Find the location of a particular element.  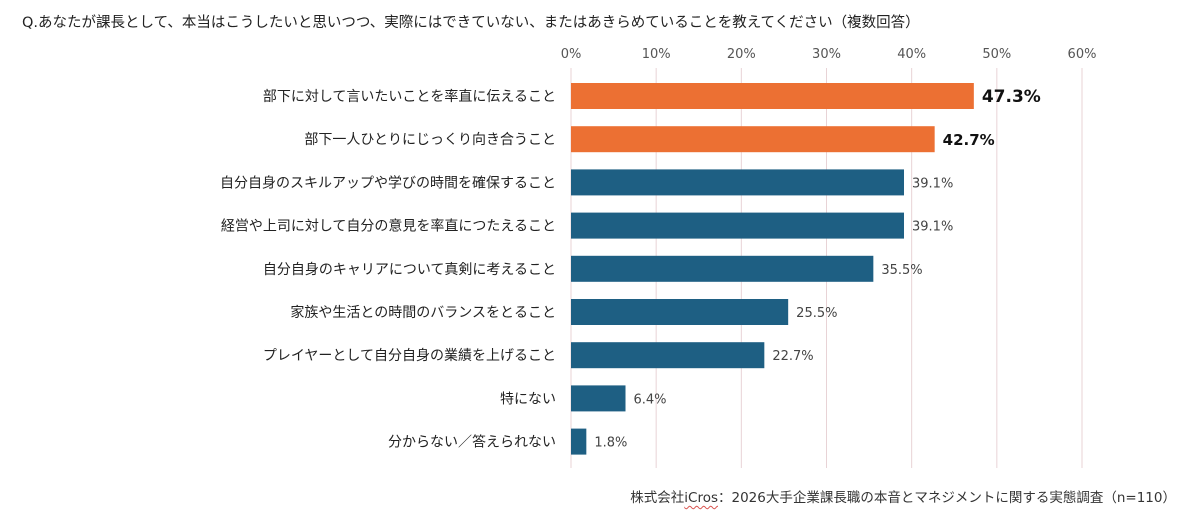

value-label: 22.7% is located at coordinates (792, 356).